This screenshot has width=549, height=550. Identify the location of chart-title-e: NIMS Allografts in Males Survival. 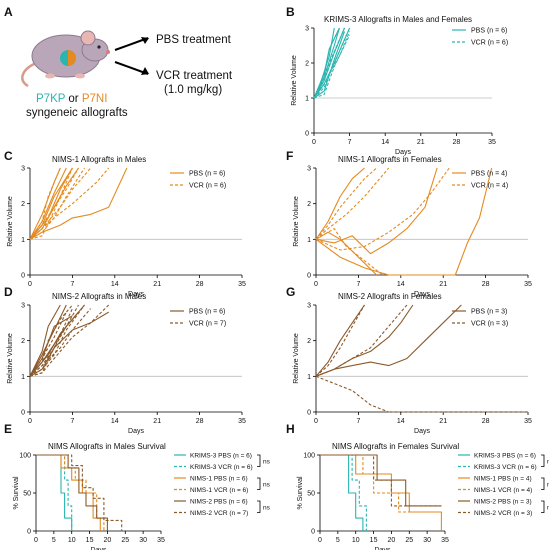
(107, 446).